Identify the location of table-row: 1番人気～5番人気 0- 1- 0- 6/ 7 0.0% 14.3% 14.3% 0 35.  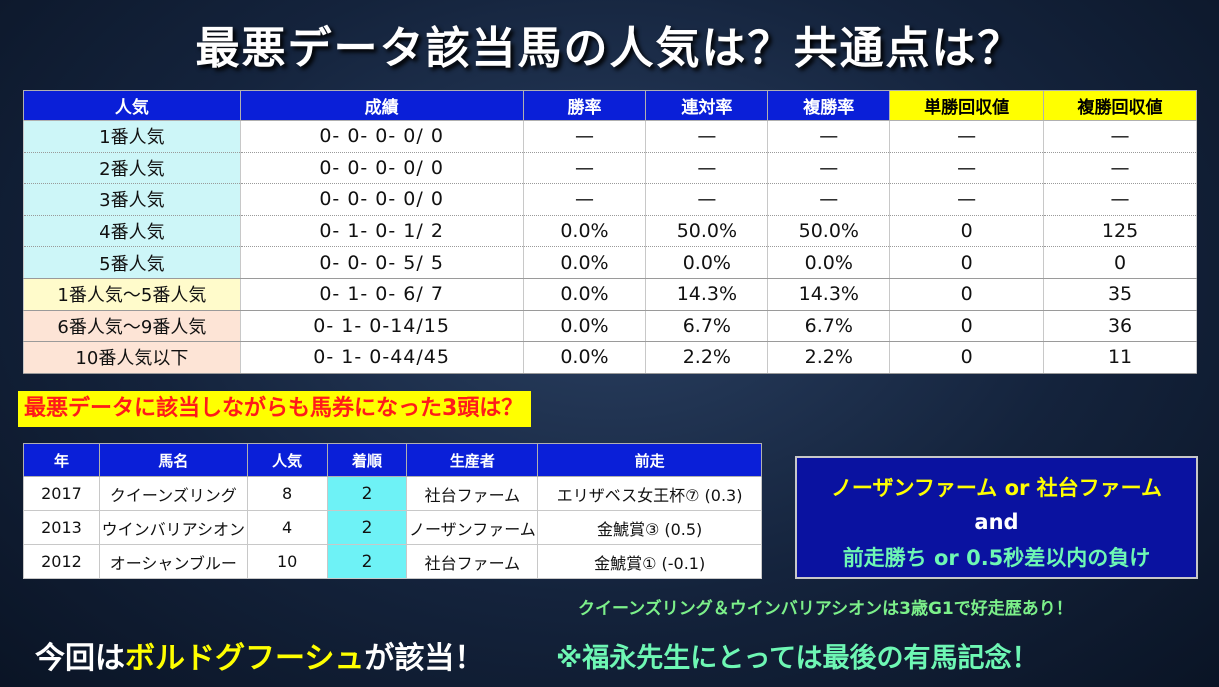
(610, 294).